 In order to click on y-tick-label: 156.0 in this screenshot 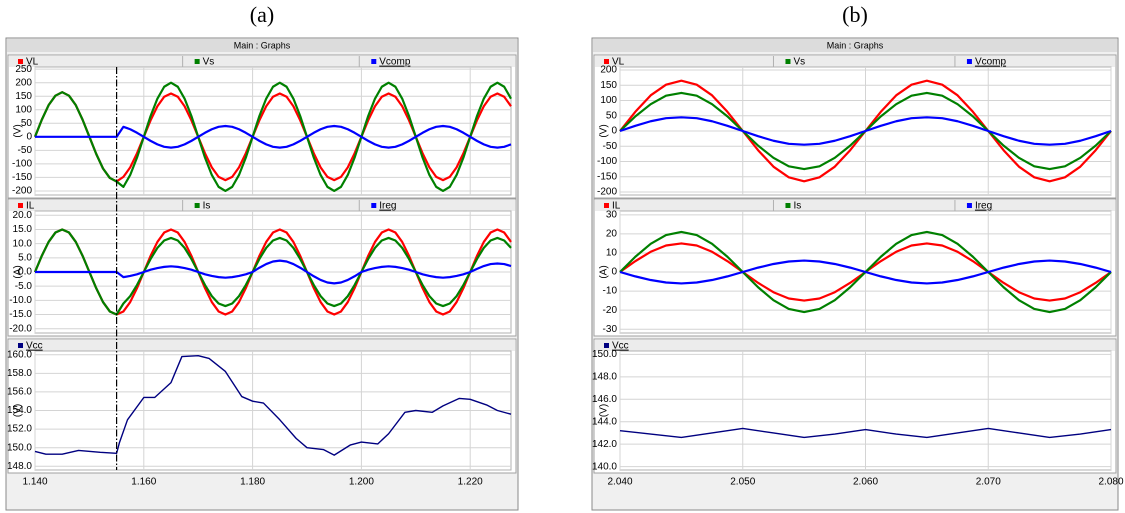, I will do `click(19, 392)`.